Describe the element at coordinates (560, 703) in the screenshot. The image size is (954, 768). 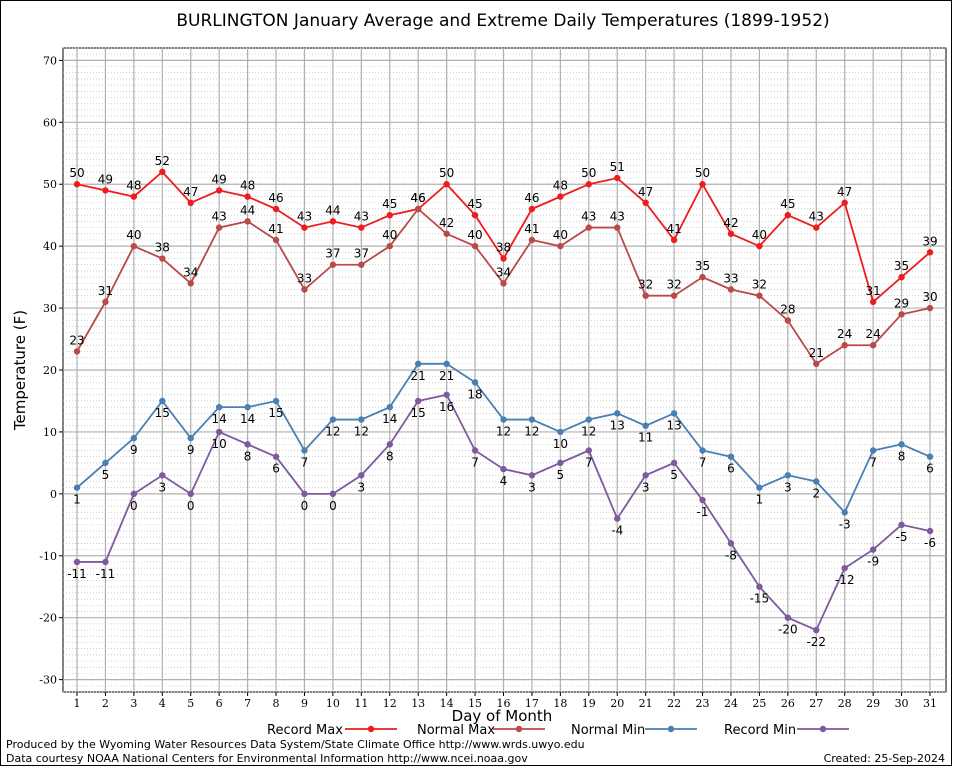
I see `x-tick-label: 18` at that location.